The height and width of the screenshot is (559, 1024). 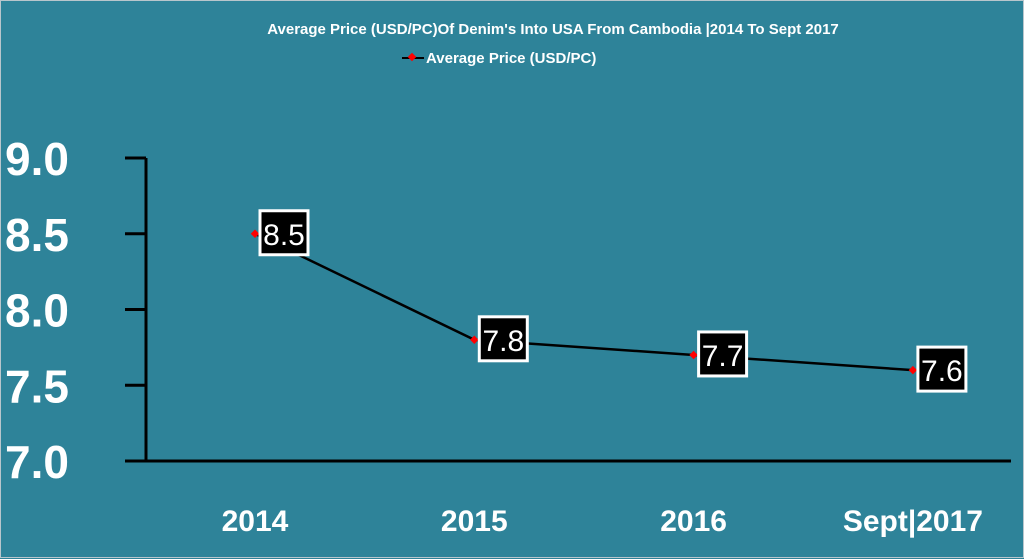 What do you see at coordinates (37, 462) in the screenshot?
I see `y-tick-label: 7.0` at bounding box center [37, 462].